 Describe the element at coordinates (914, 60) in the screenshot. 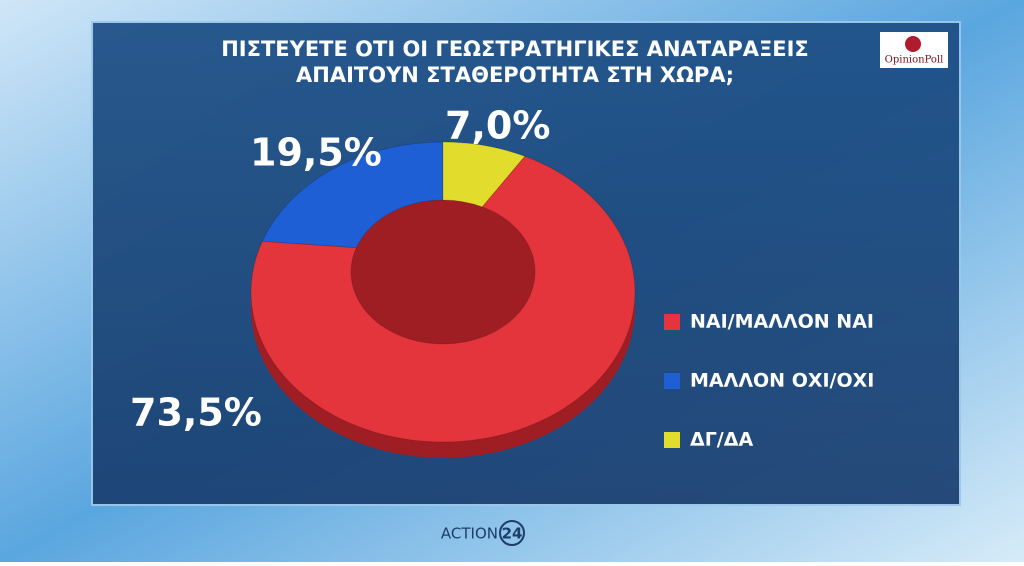

I see `poll-logo: OpinionPoll` at that location.